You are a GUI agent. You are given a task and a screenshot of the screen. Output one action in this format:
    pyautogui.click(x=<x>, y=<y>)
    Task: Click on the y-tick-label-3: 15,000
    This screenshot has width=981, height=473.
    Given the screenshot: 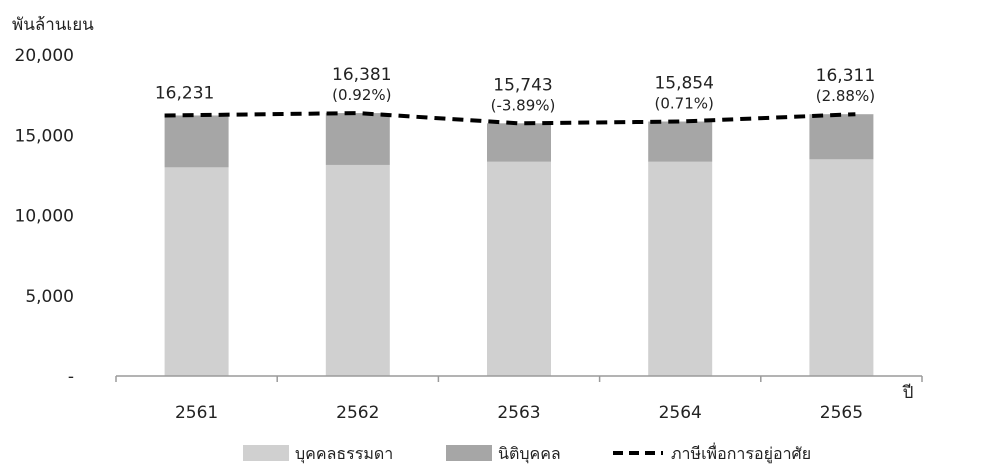 What is the action you would take?
    pyautogui.click(x=44, y=136)
    